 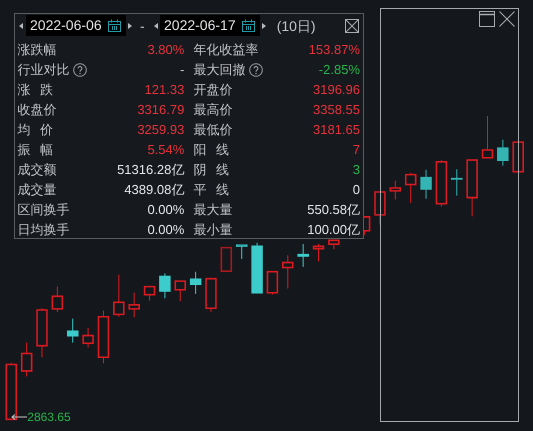 What do you see at coordinates (356, 169) in the screenshot?
I see `annotation: 3` at bounding box center [356, 169].